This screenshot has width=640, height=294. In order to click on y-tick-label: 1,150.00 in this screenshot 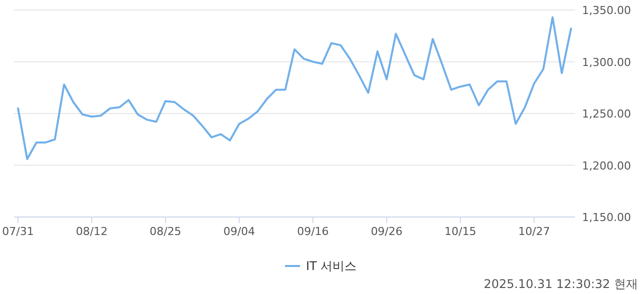, I will do `click(606, 217)`.